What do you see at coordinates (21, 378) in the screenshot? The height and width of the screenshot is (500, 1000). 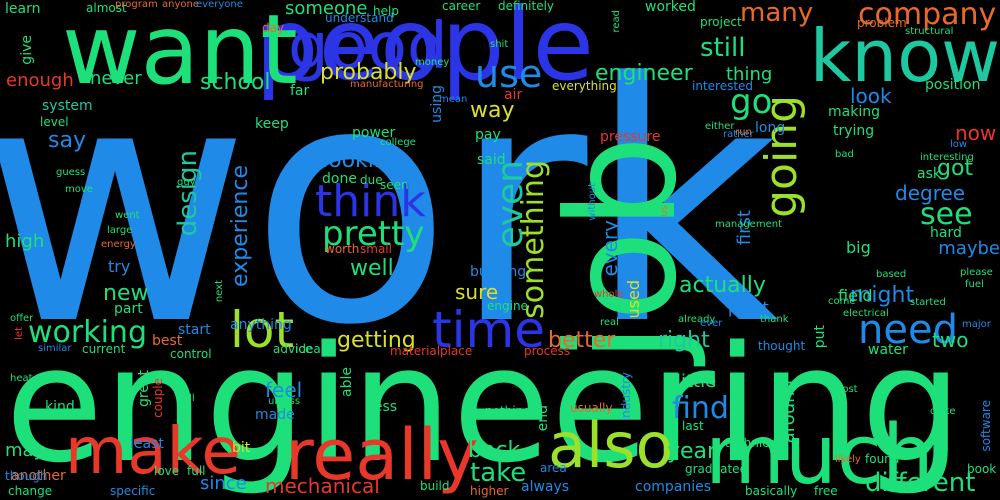 I see `word-heat: heat` at bounding box center [21, 378].